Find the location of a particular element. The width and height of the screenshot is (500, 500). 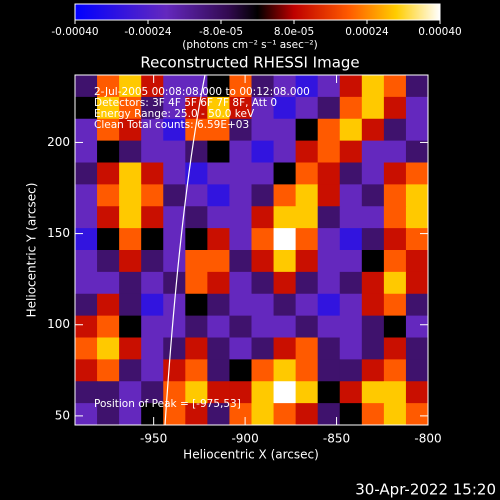

annotation: Detectors: 3F 4F 5F 6F 7F 8F, Att 0 is located at coordinates (185, 103).